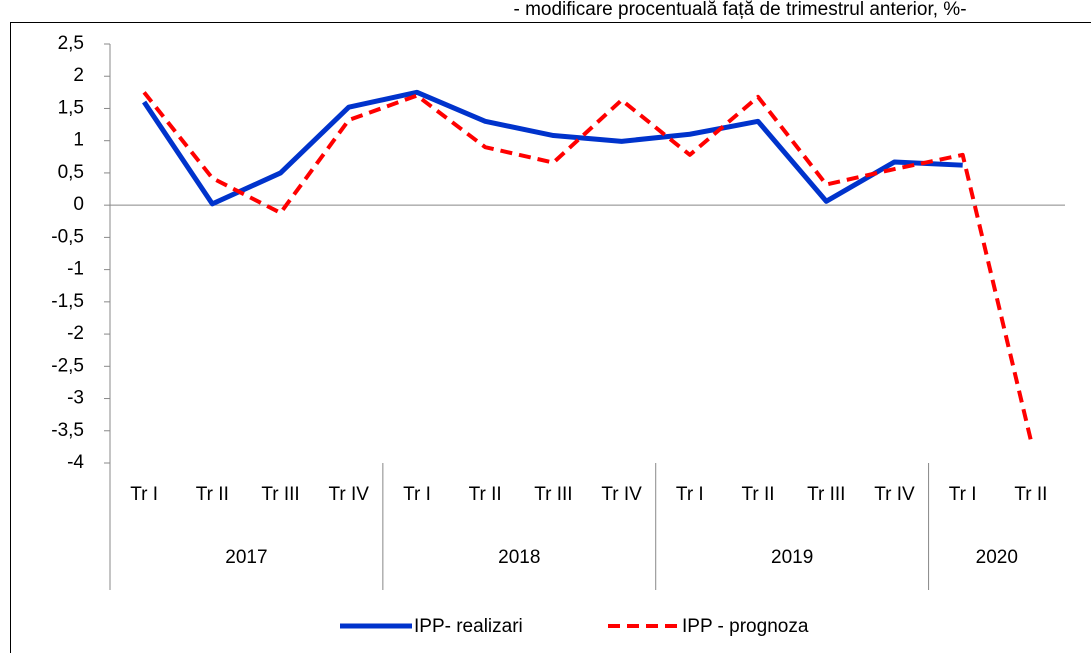 Image resolution: width=1091 pixels, height=653 pixels. Describe the element at coordinates (75, 269) in the screenshot. I see `y-tick-label: -1` at that location.